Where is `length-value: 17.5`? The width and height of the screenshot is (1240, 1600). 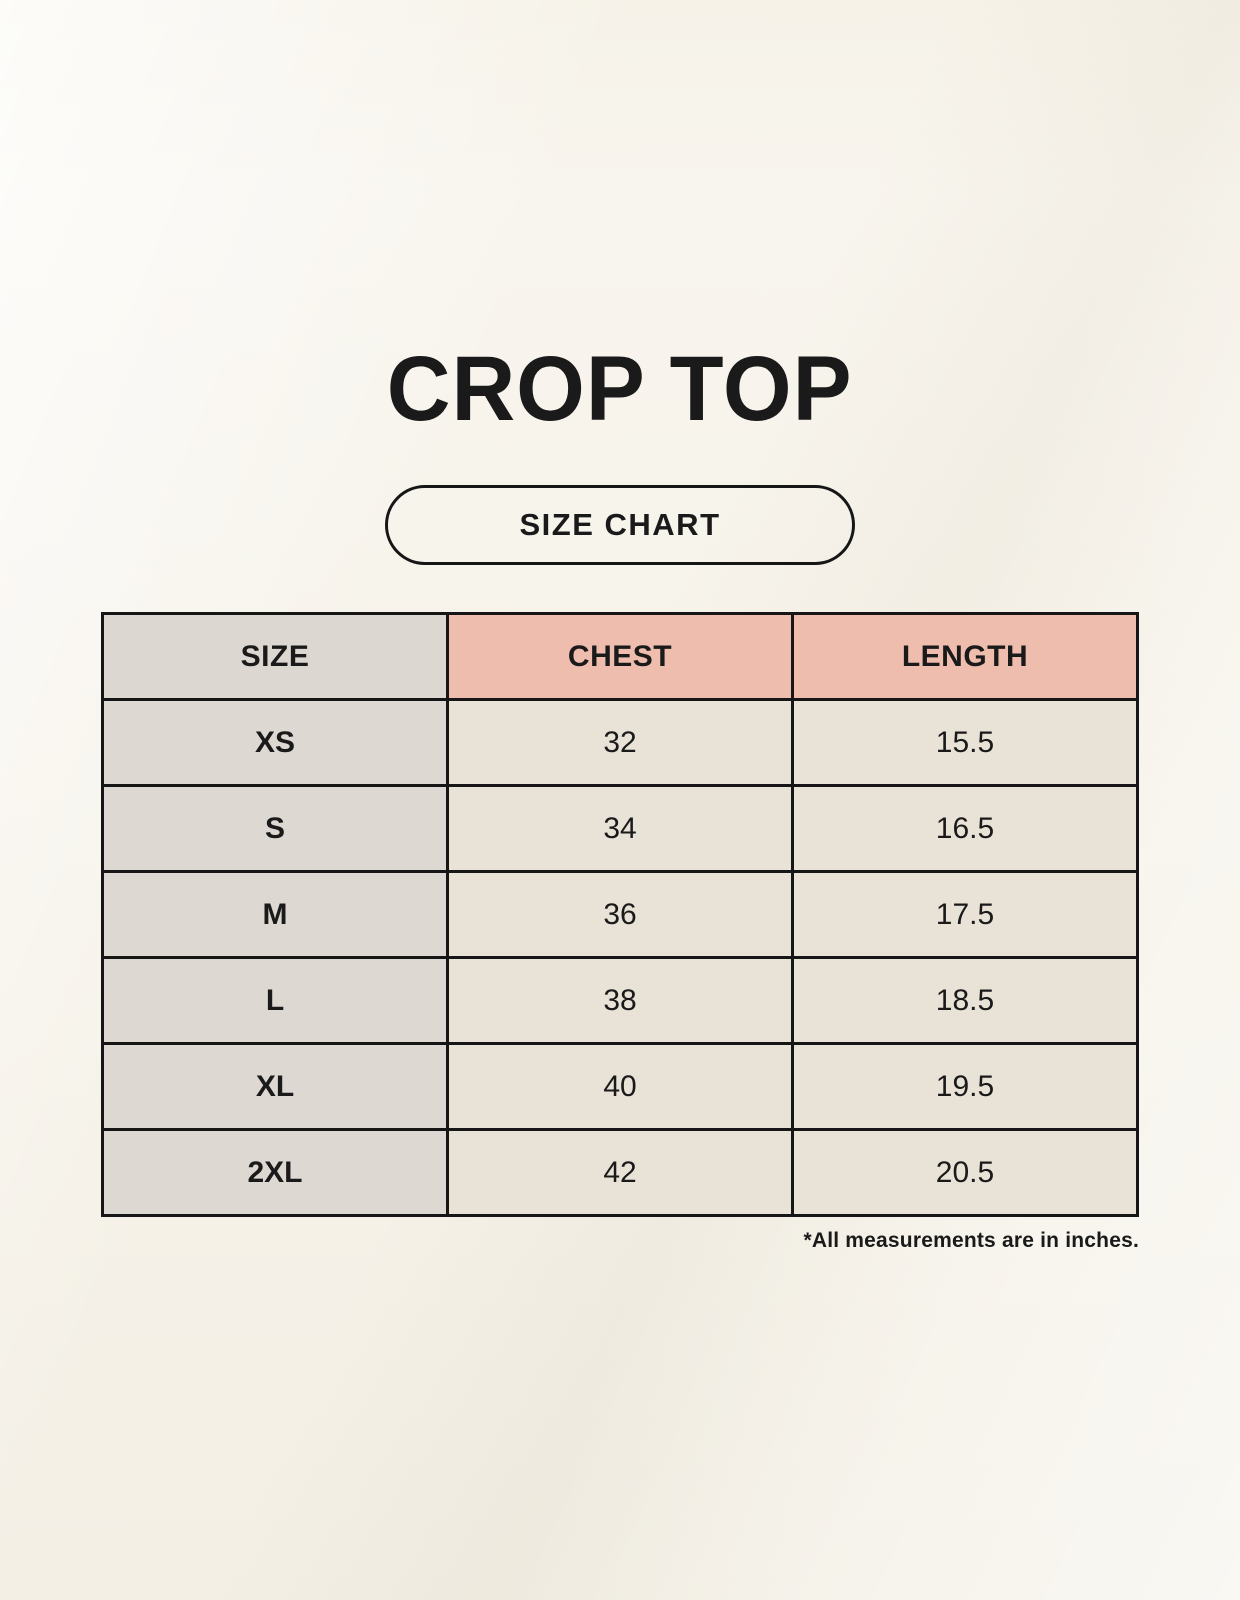 length-value: 17.5 is located at coordinates (965, 914).